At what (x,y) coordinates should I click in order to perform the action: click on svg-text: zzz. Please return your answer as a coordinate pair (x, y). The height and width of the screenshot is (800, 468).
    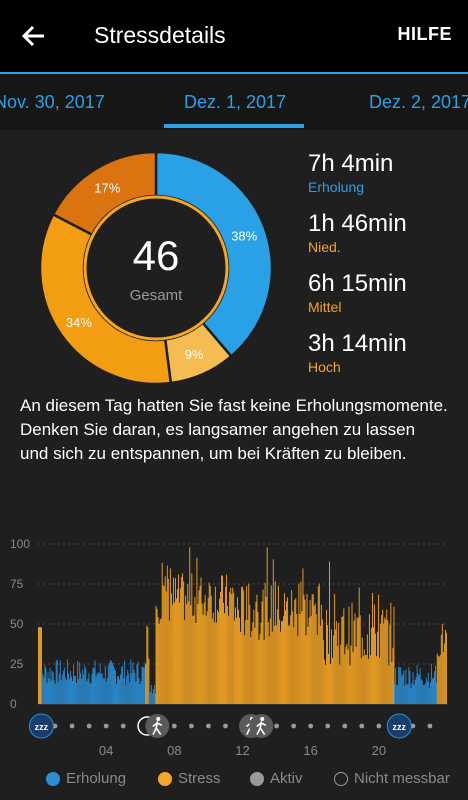
    Looking at the image, I should click on (42, 727).